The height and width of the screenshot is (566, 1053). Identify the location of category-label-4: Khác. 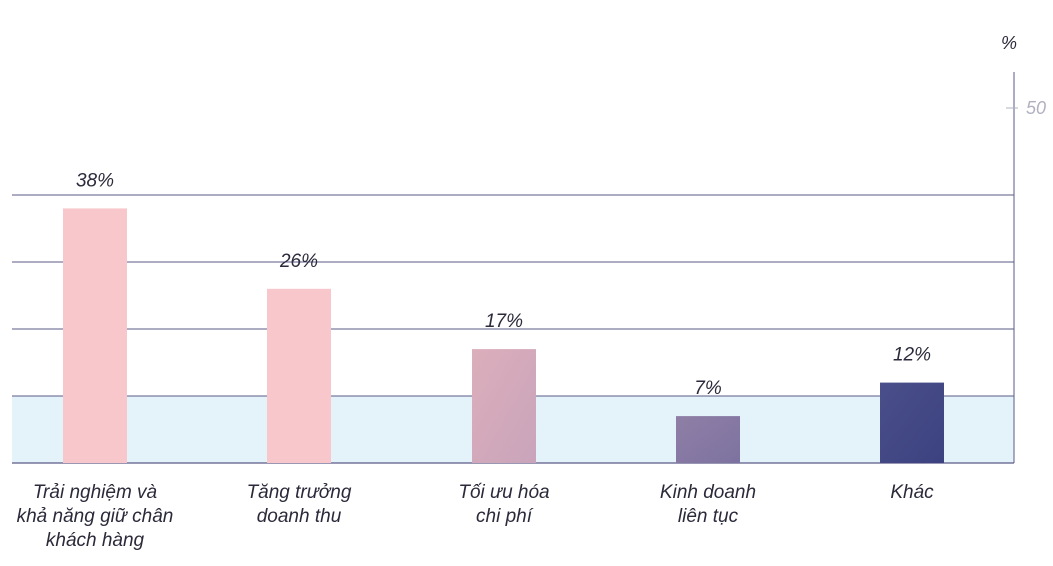
(912, 492).